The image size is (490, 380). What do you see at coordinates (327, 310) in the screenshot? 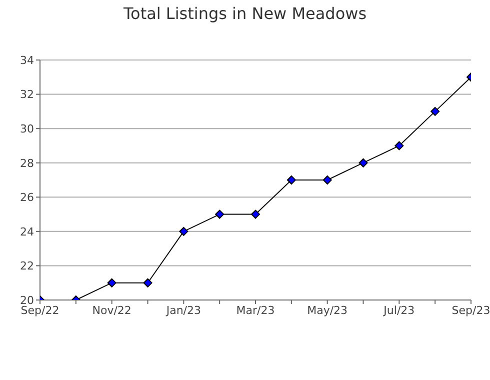
I see `x-tick-label: May/23` at bounding box center [327, 310].